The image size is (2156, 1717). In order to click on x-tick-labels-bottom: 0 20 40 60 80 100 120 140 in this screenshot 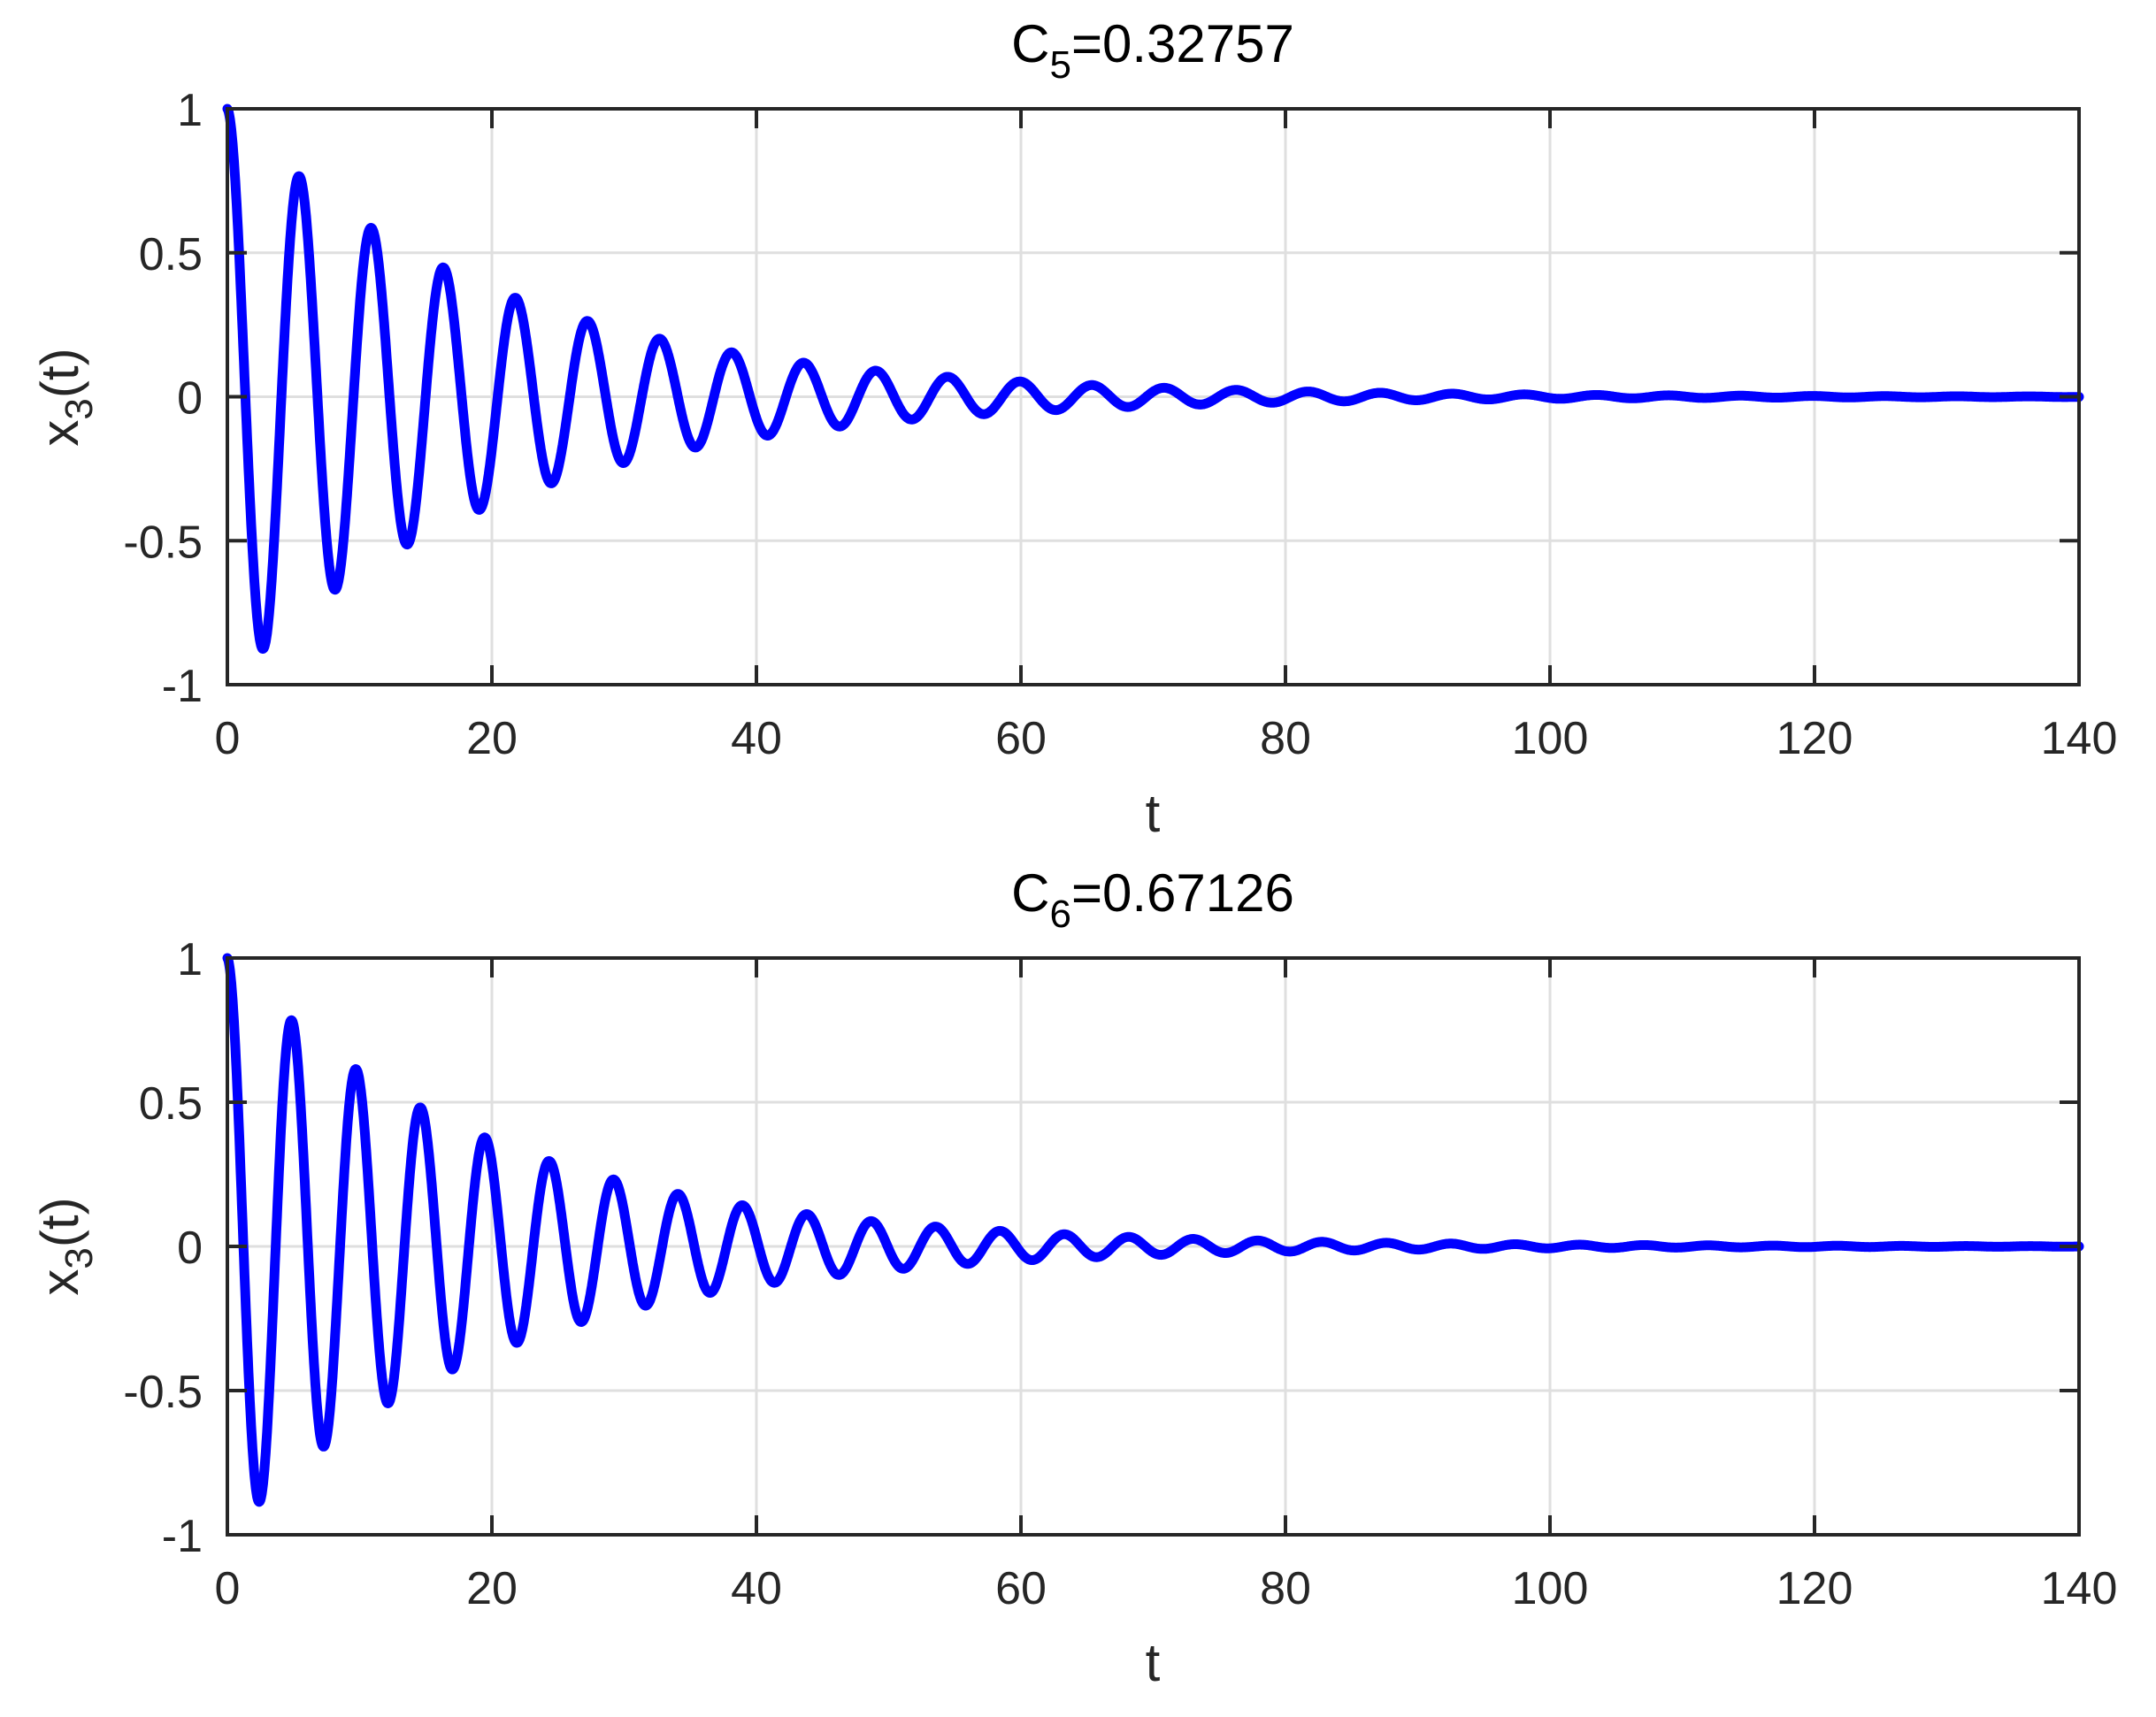, I will do `click(1167, 1588)`.